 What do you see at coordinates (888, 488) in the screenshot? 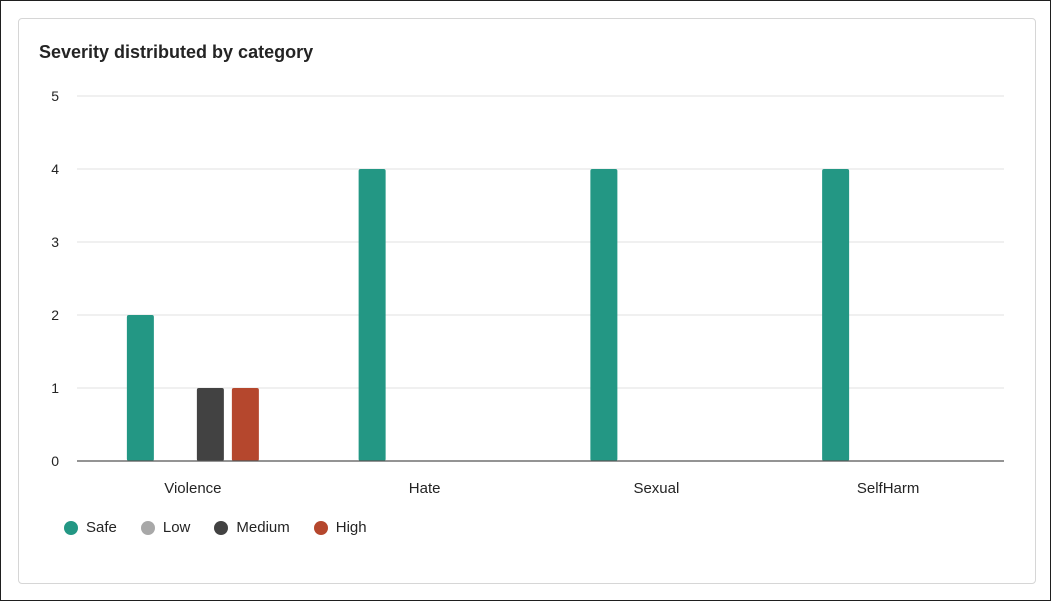
I see `x-tick-label: SelfHarm` at bounding box center [888, 488].